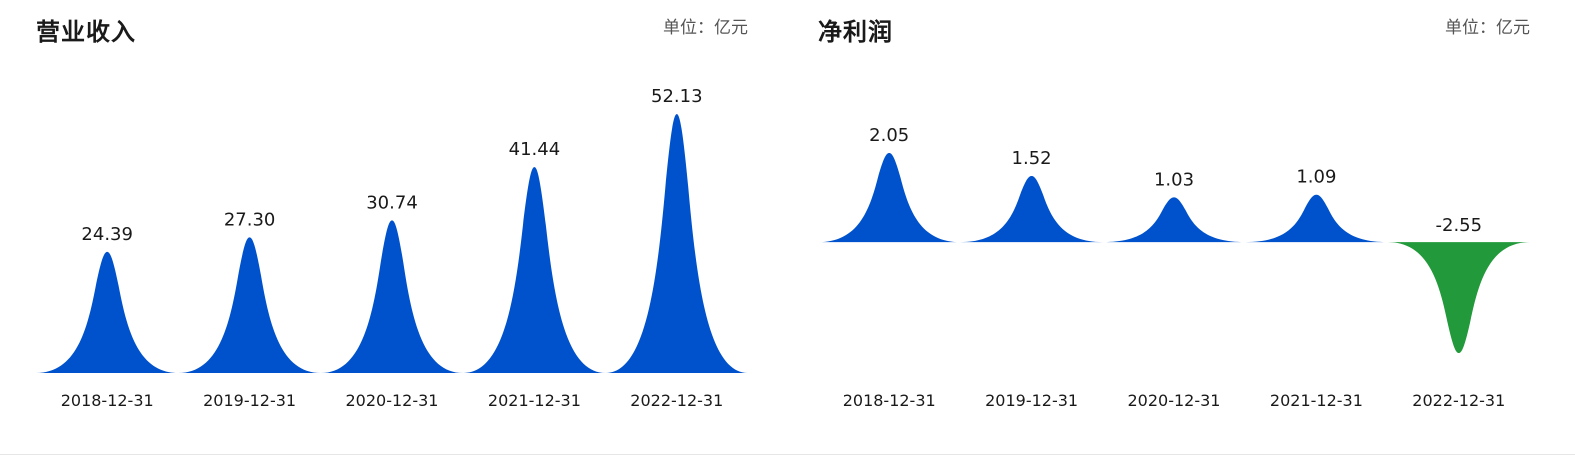 The width and height of the screenshot is (1575, 463). I want to click on value-label: 27.30, so click(250, 219).